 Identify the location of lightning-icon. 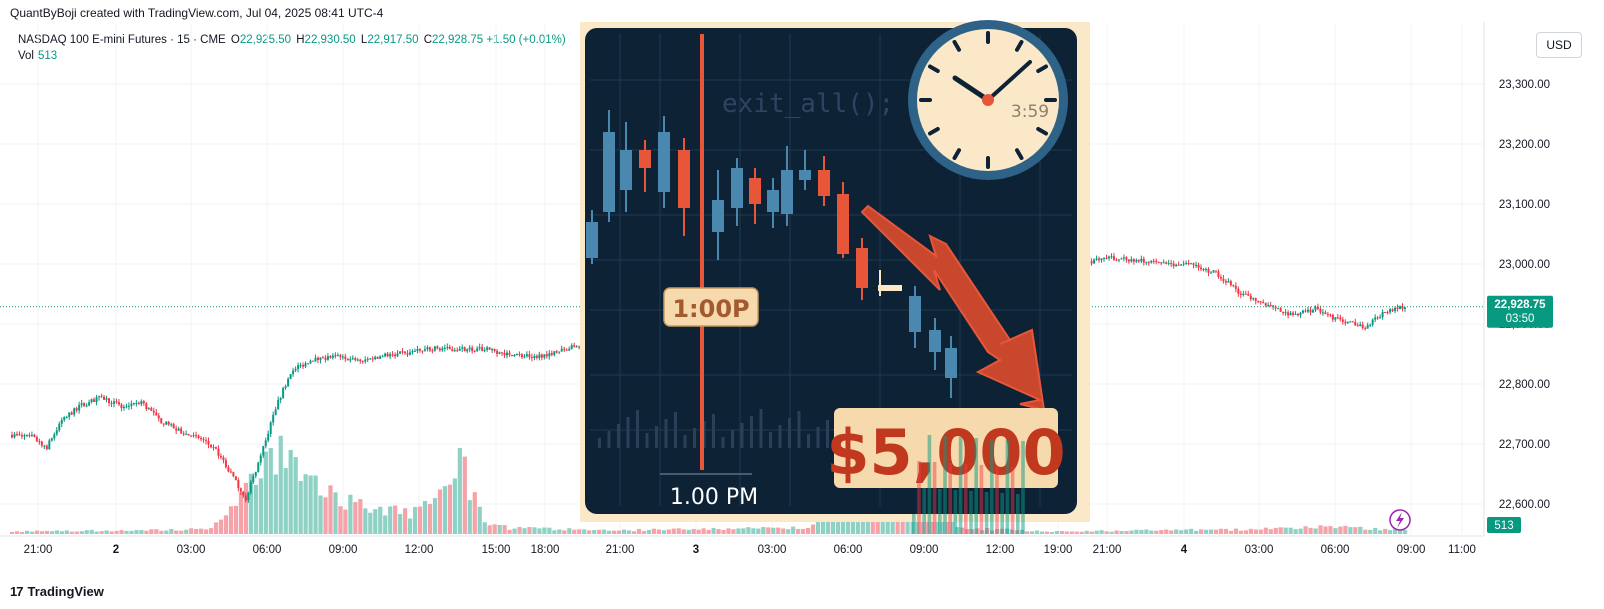
(1400, 520).